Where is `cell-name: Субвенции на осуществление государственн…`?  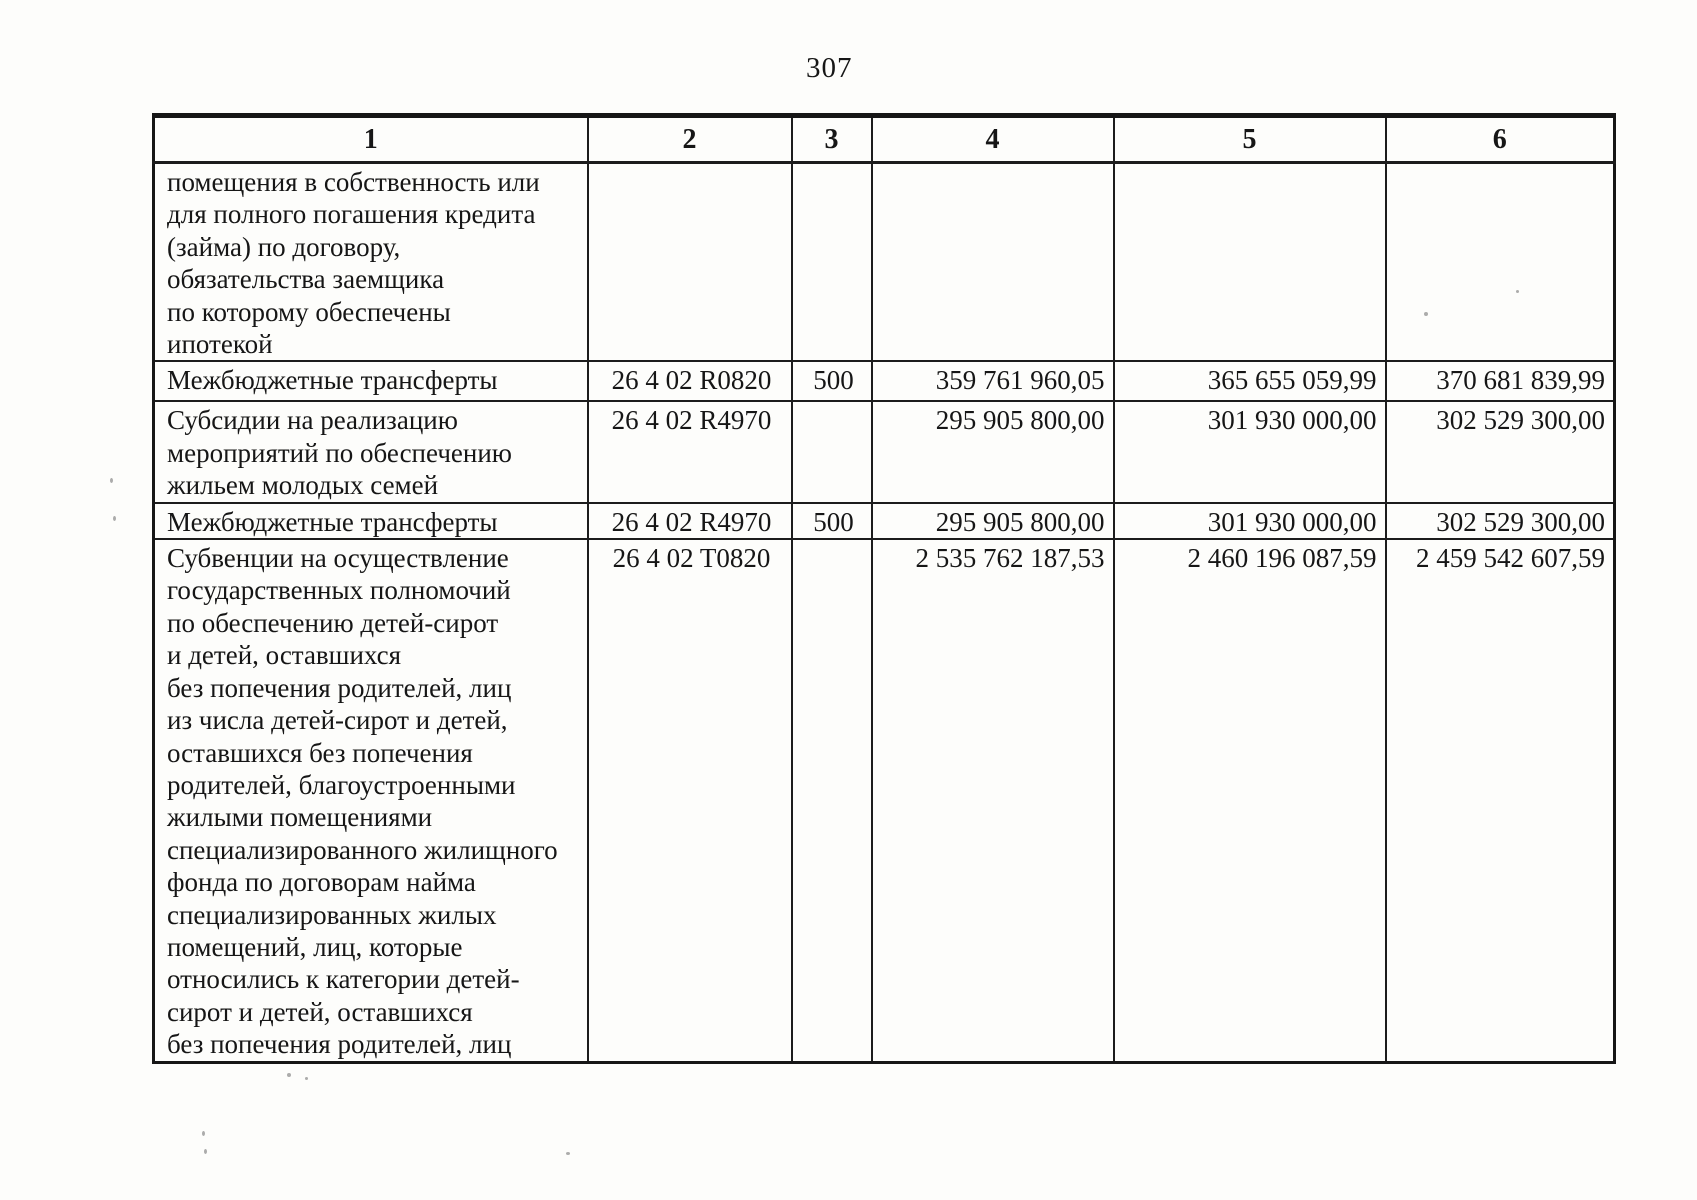
cell-name: Субвенции на осуществление государственн… is located at coordinates (370, 801).